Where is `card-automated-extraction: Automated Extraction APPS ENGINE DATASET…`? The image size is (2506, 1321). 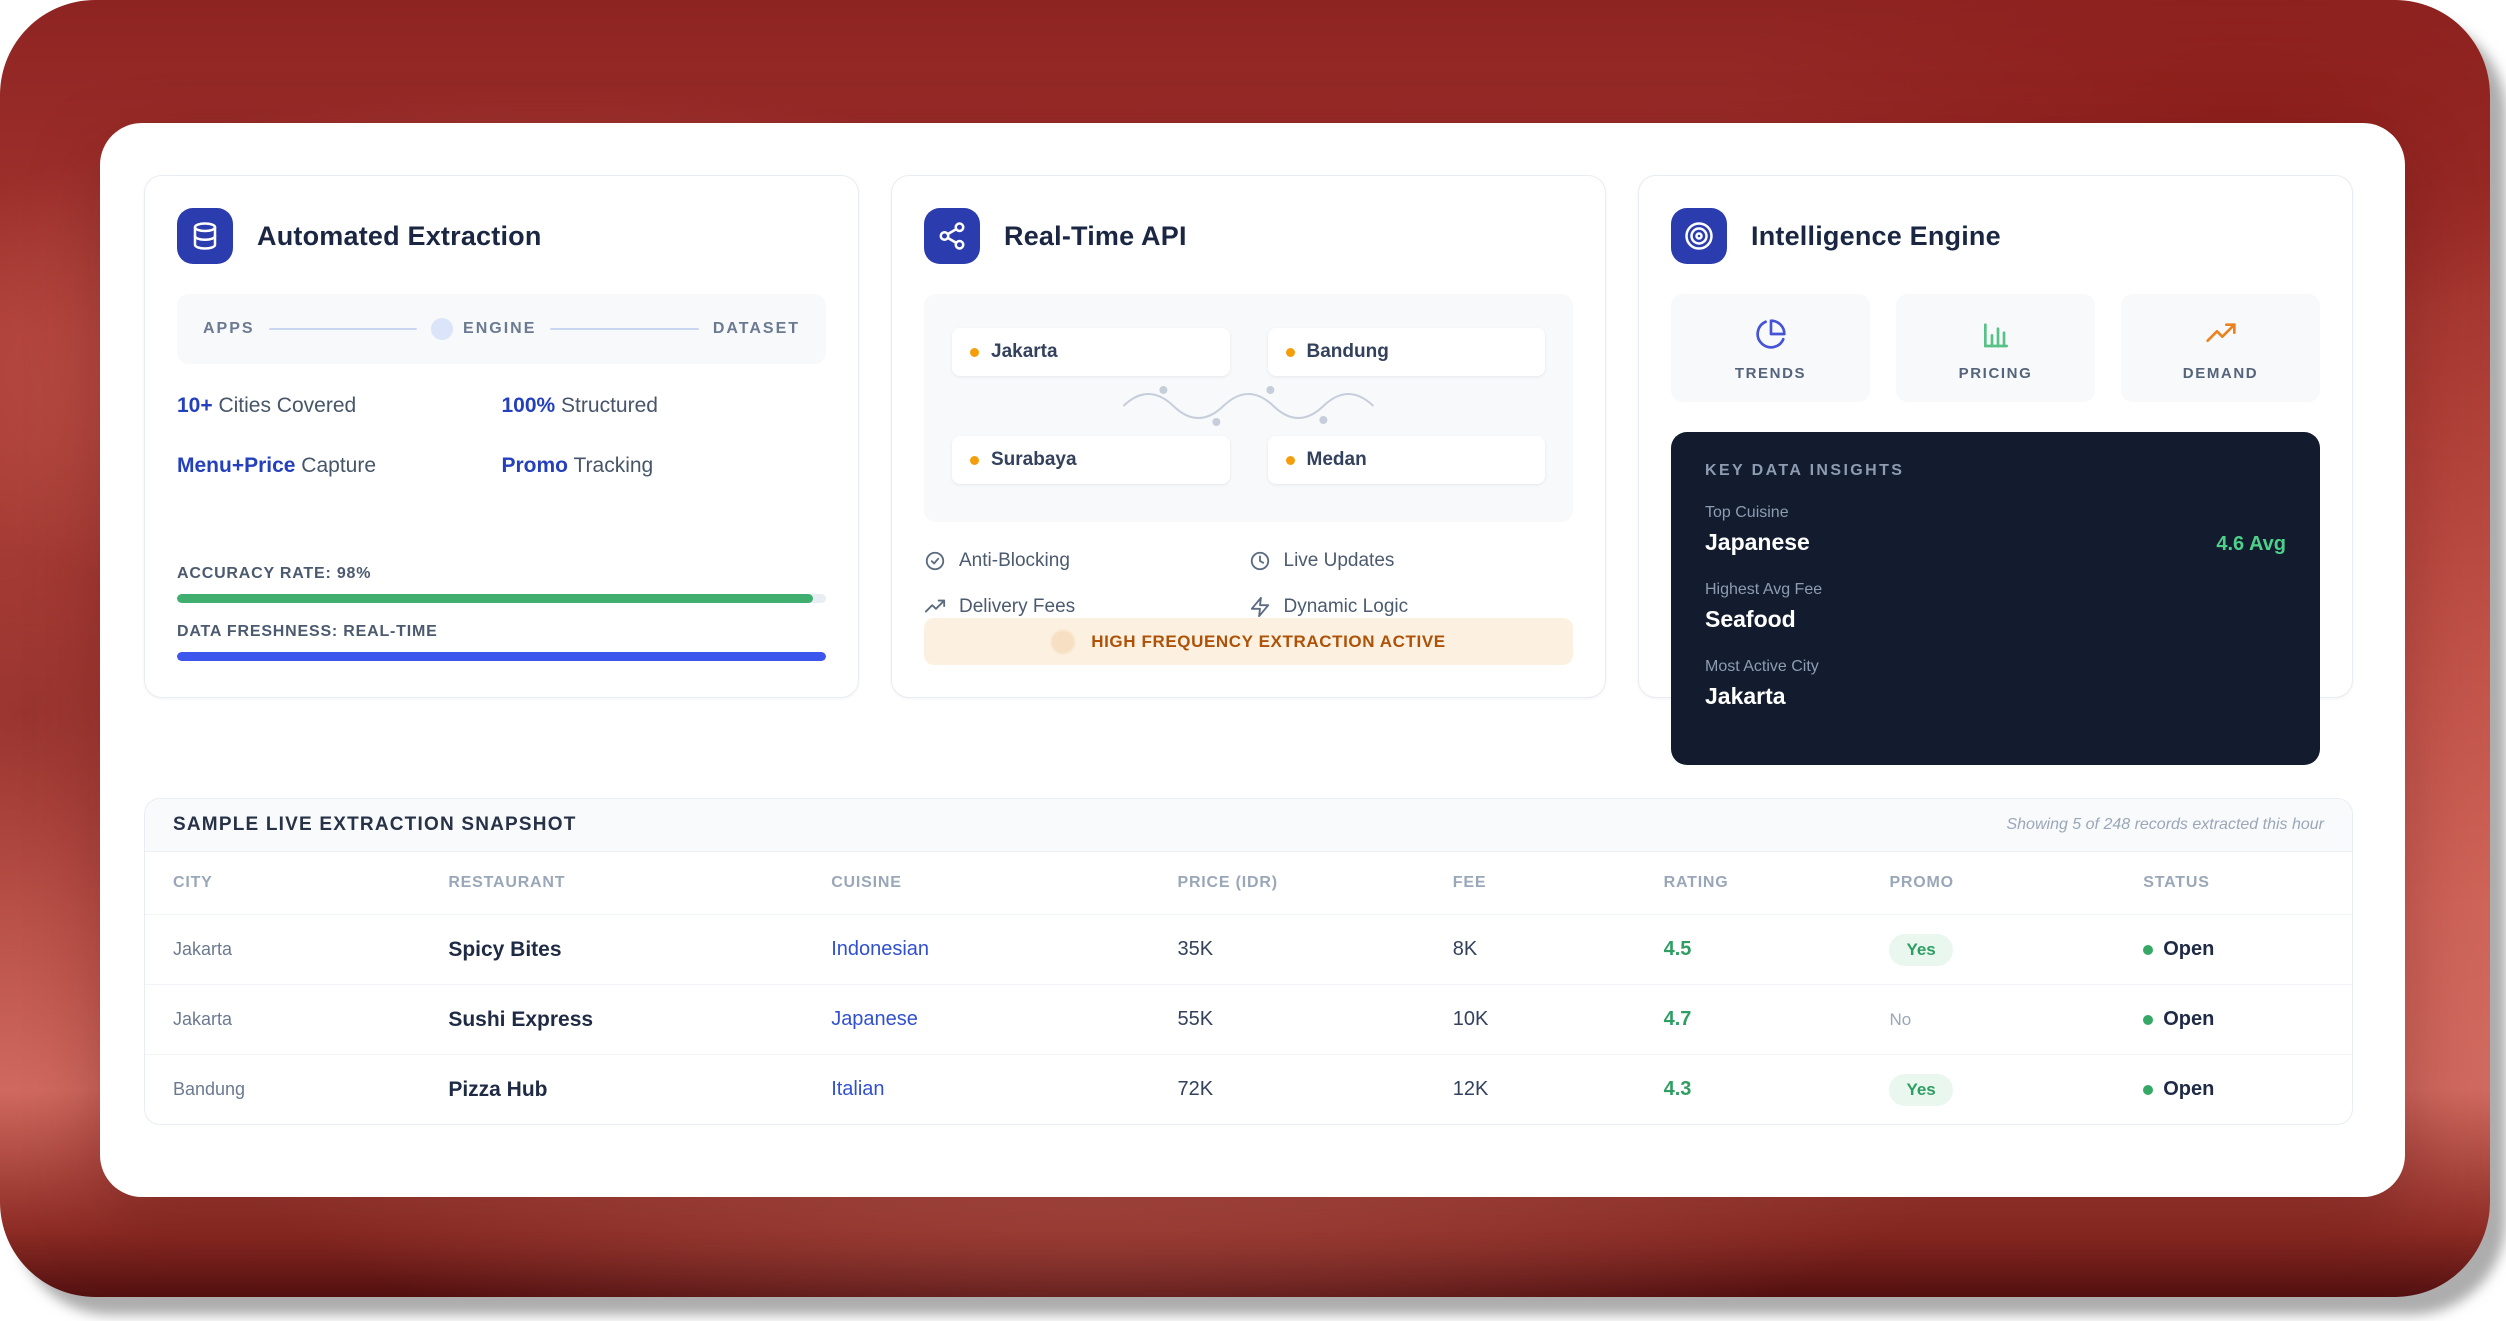 card-automated-extraction: Automated Extraction APPS ENGINE DATASET… is located at coordinates (501, 436).